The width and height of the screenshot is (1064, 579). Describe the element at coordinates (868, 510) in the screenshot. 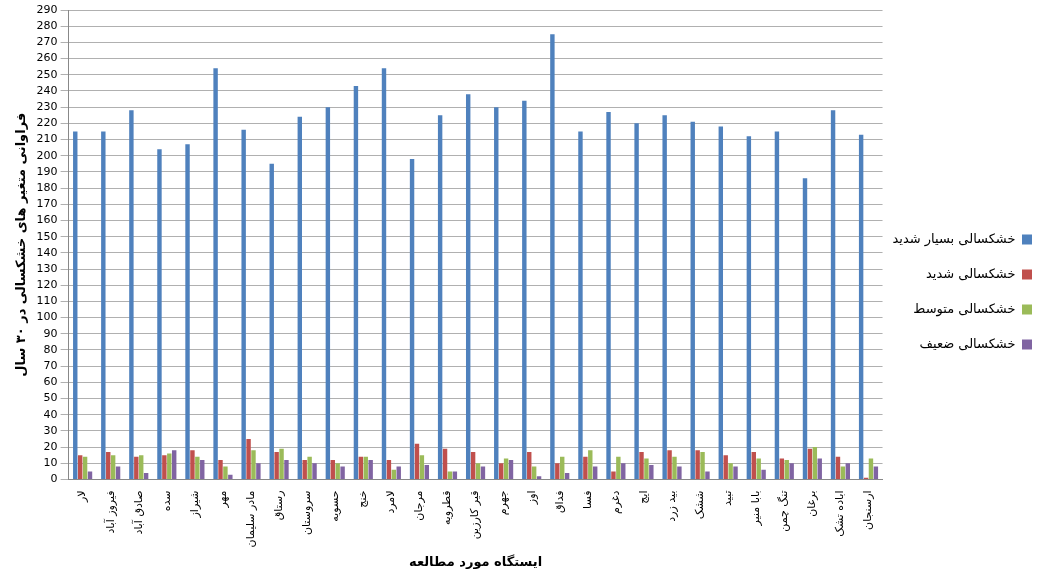

I see `x-tick-label: ارسنجان` at that location.